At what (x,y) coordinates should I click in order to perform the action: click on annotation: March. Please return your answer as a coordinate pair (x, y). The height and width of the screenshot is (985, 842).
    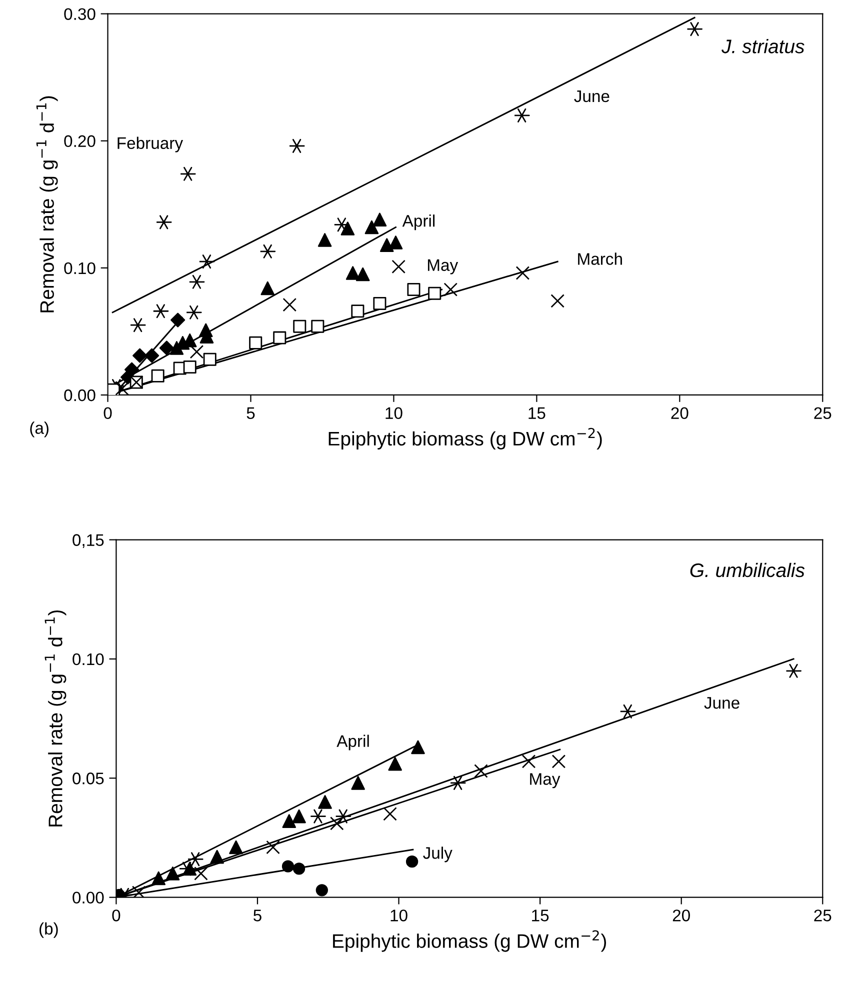
    Looking at the image, I should click on (600, 258).